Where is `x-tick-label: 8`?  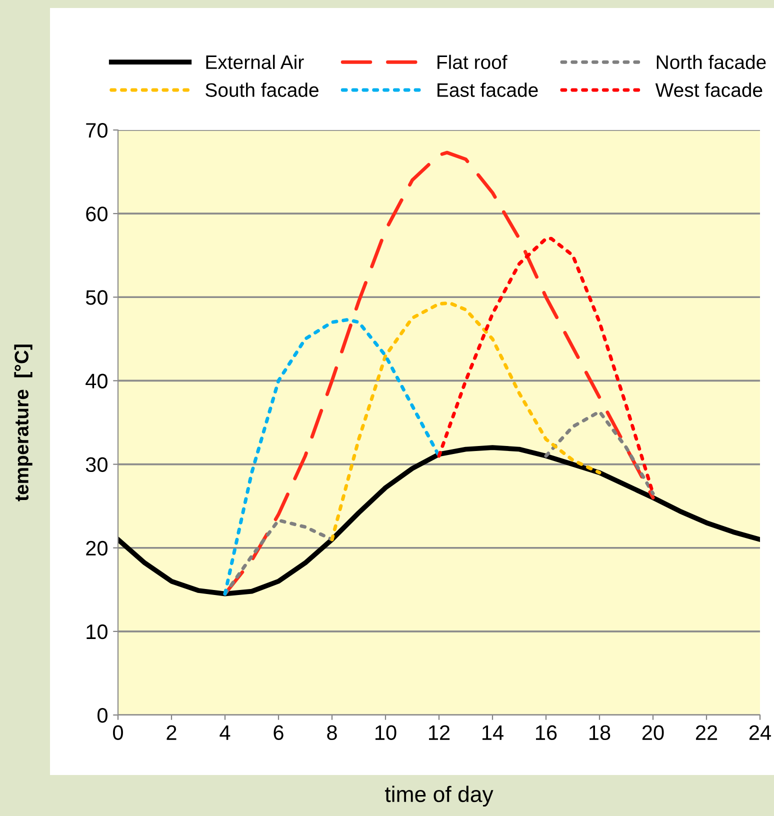
x-tick-label: 8 is located at coordinates (332, 732).